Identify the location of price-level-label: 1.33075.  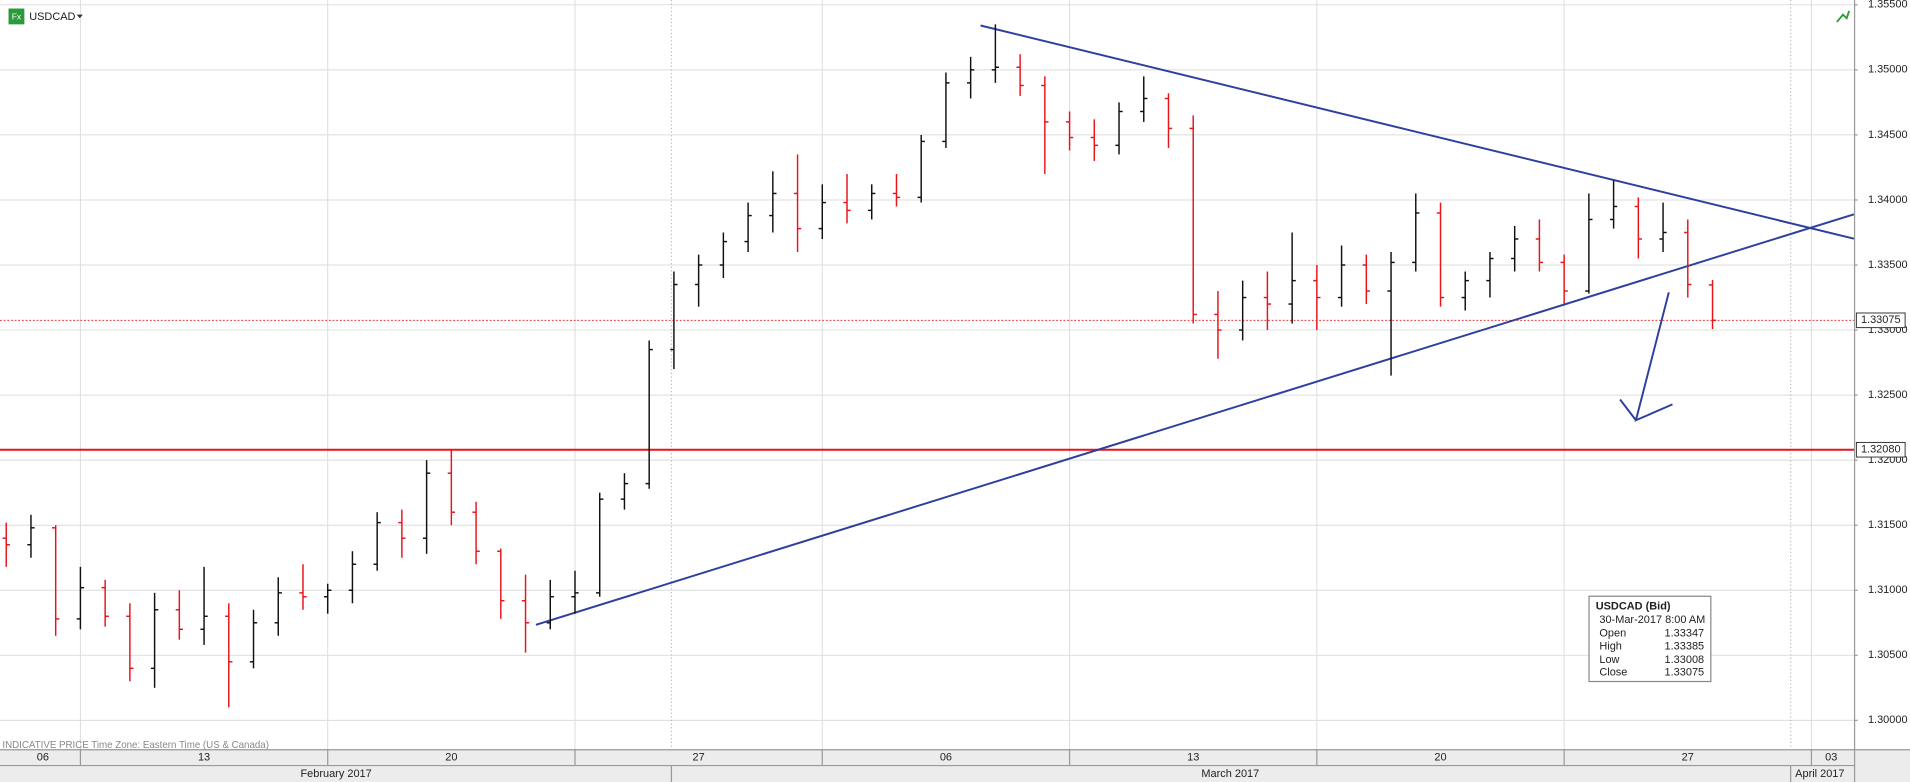
(1881, 320).